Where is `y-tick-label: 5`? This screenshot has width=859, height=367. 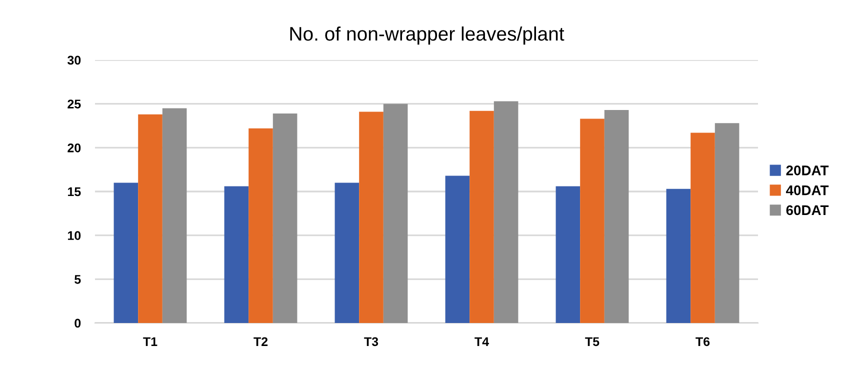 y-tick-label: 5 is located at coordinates (77, 279).